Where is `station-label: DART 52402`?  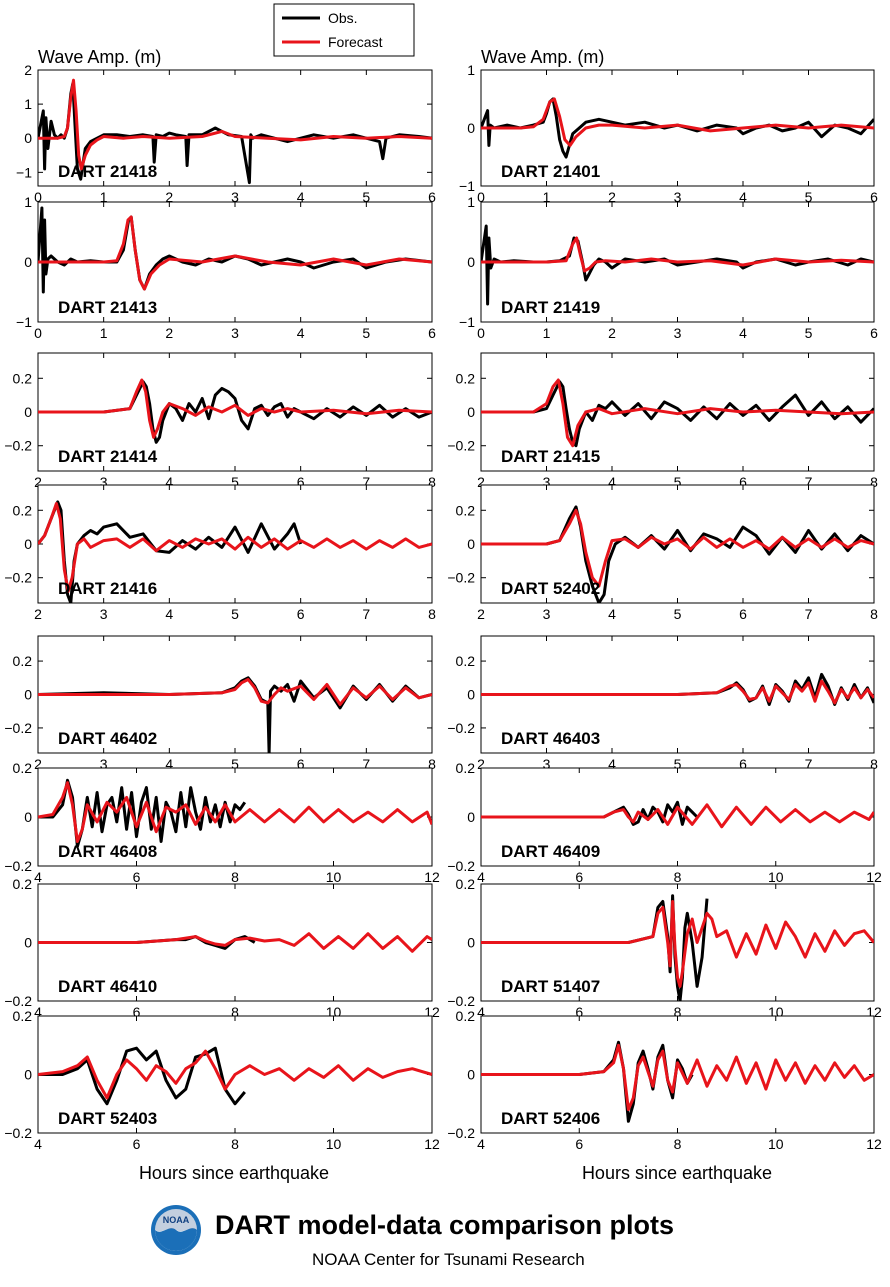
station-label: DART 52402 is located at coordinates (550, 588).